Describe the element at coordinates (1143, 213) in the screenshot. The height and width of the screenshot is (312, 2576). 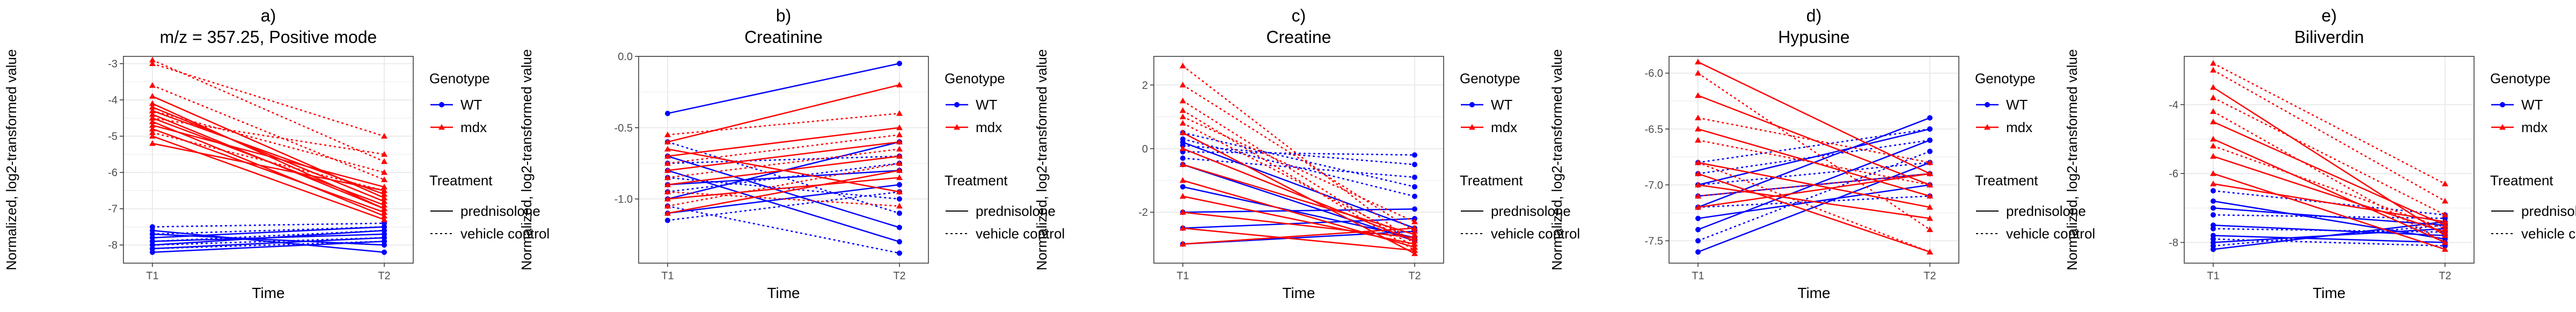
I see `tick-label-y: -2` at that location.